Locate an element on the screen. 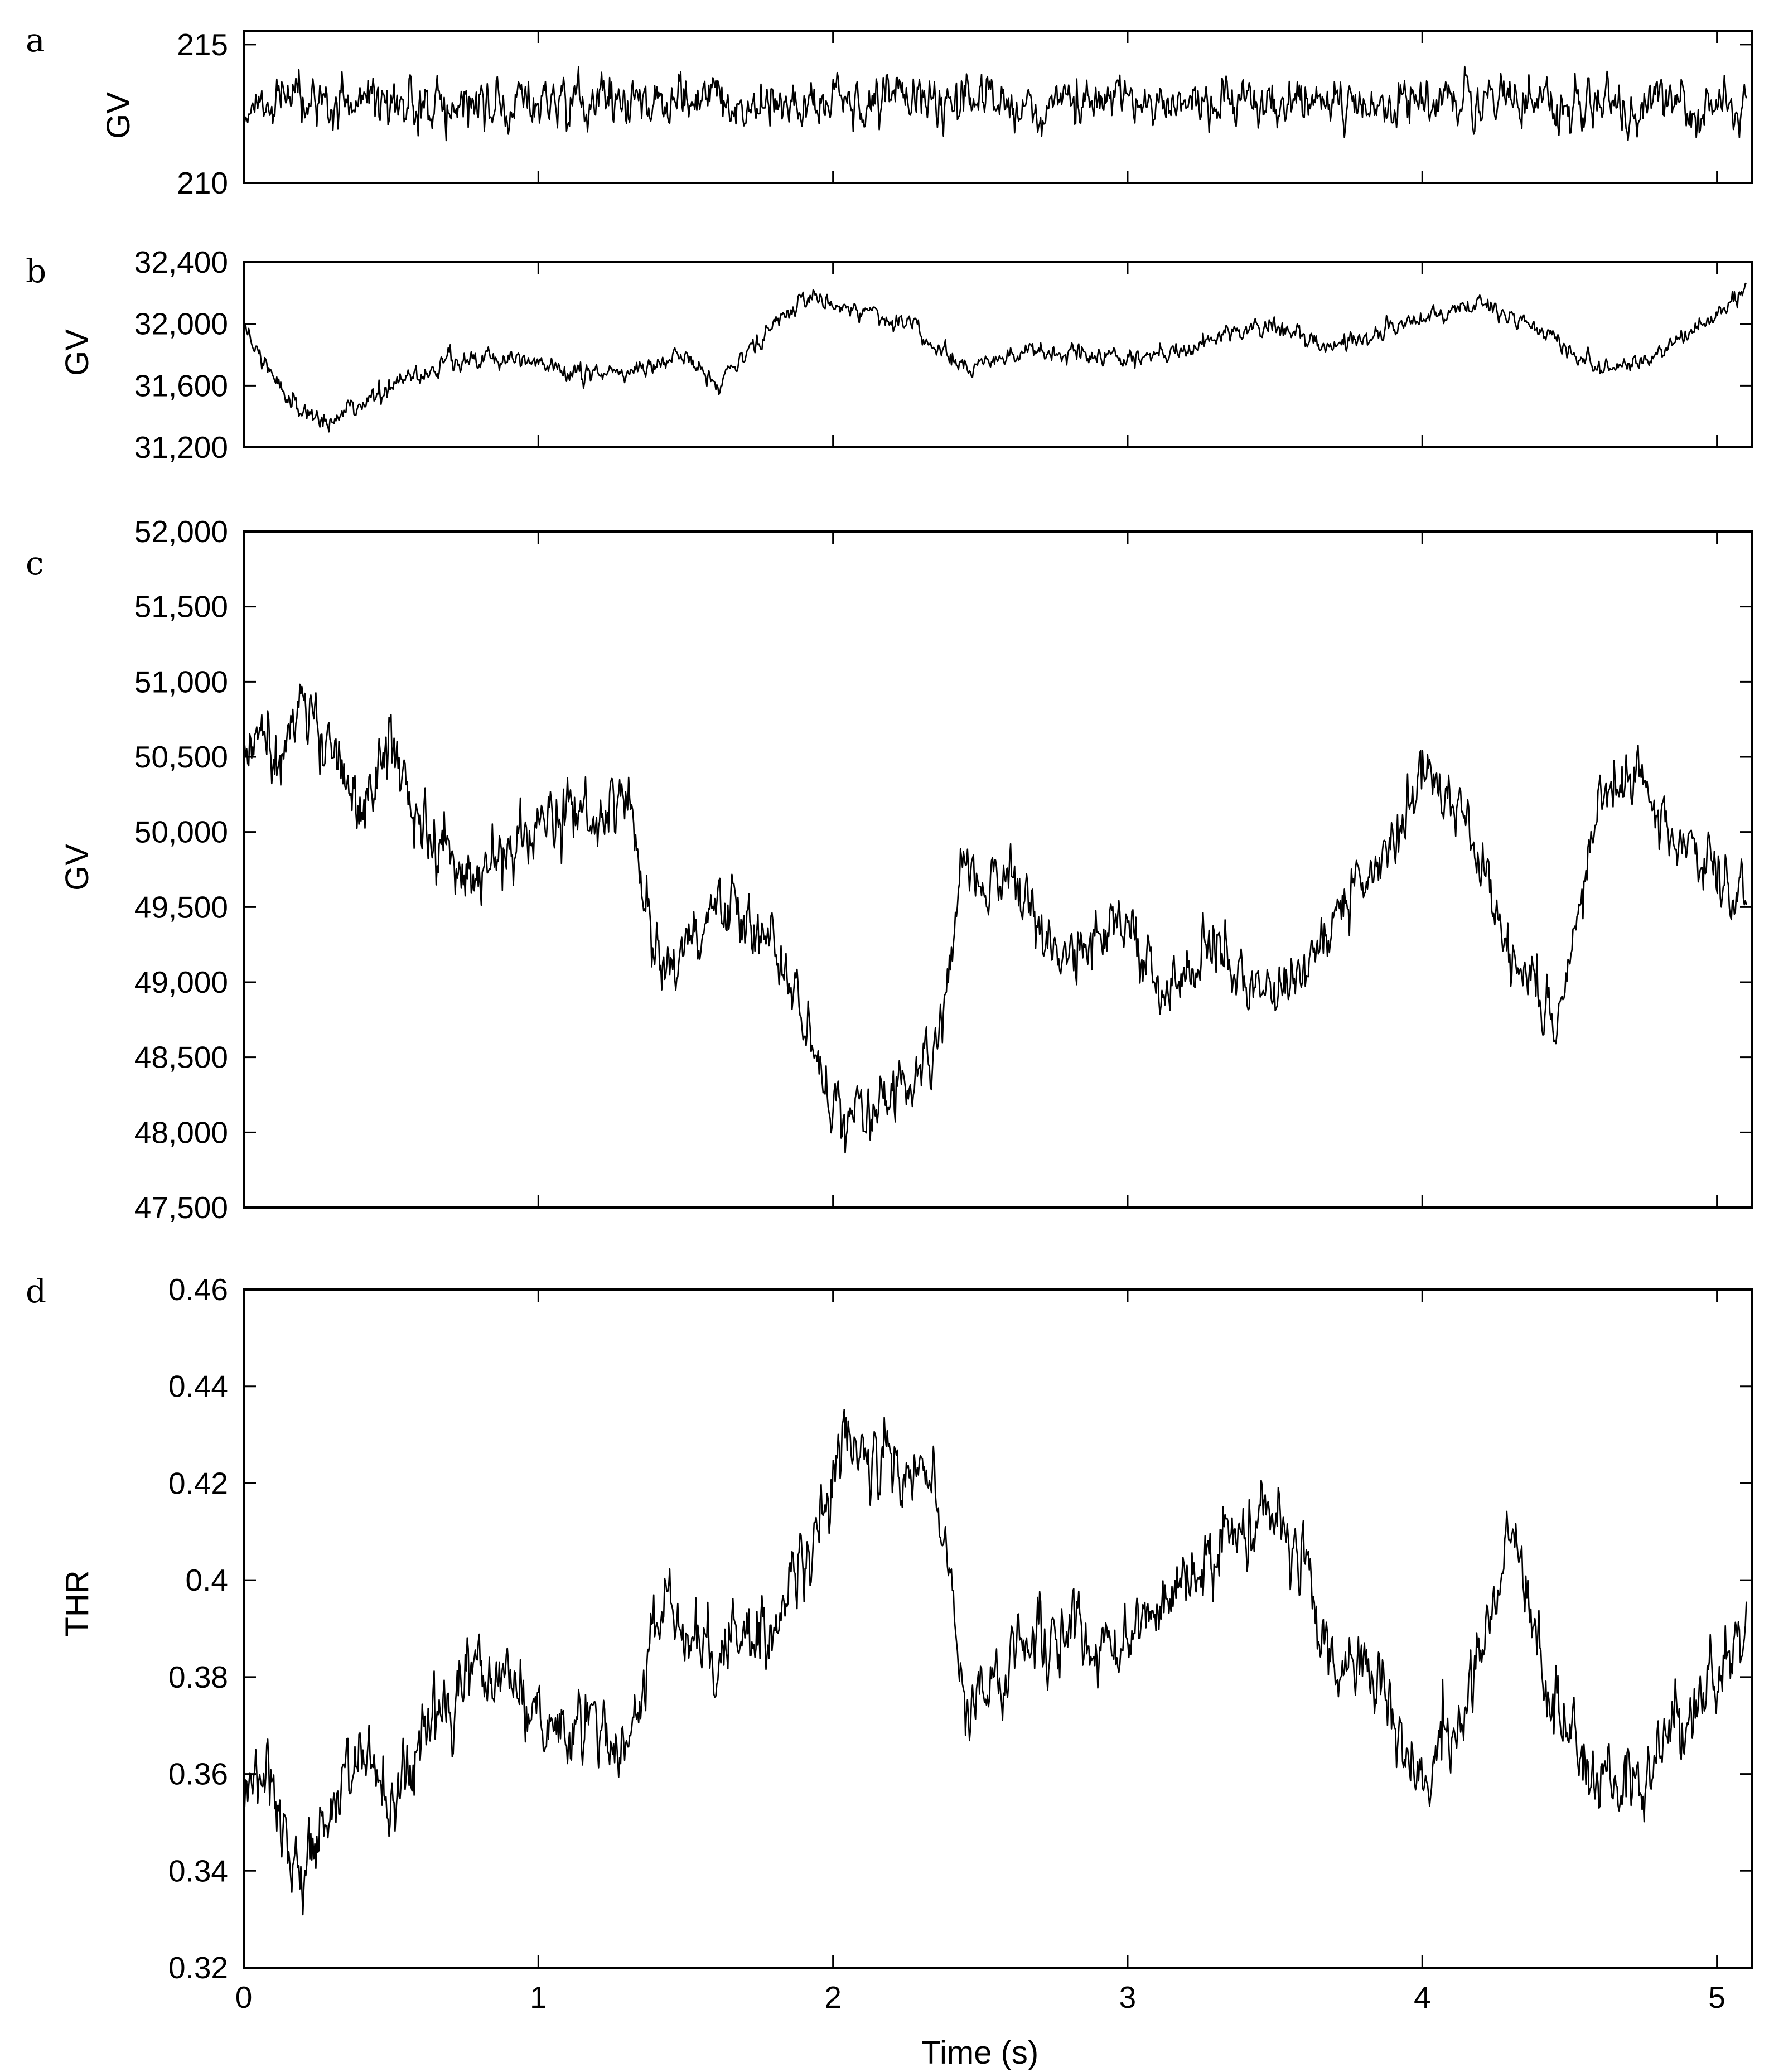  y-tick-label: 51,500 is located at coordinates (181, 607).